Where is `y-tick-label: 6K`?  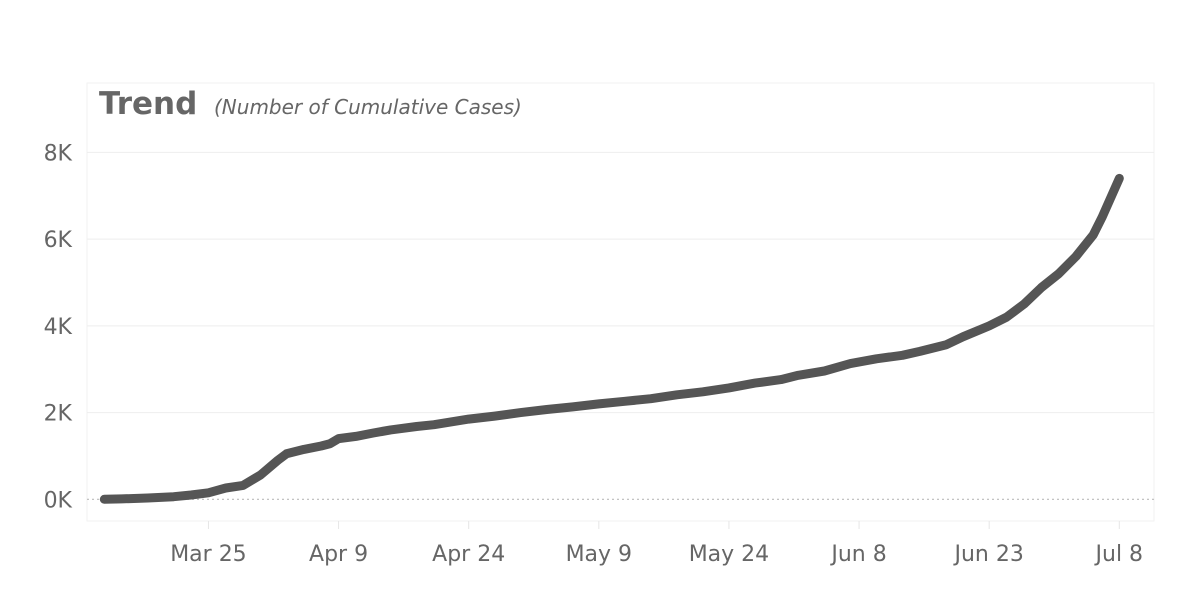 y-tick-label: 6K is located at coordinates (58, 240).